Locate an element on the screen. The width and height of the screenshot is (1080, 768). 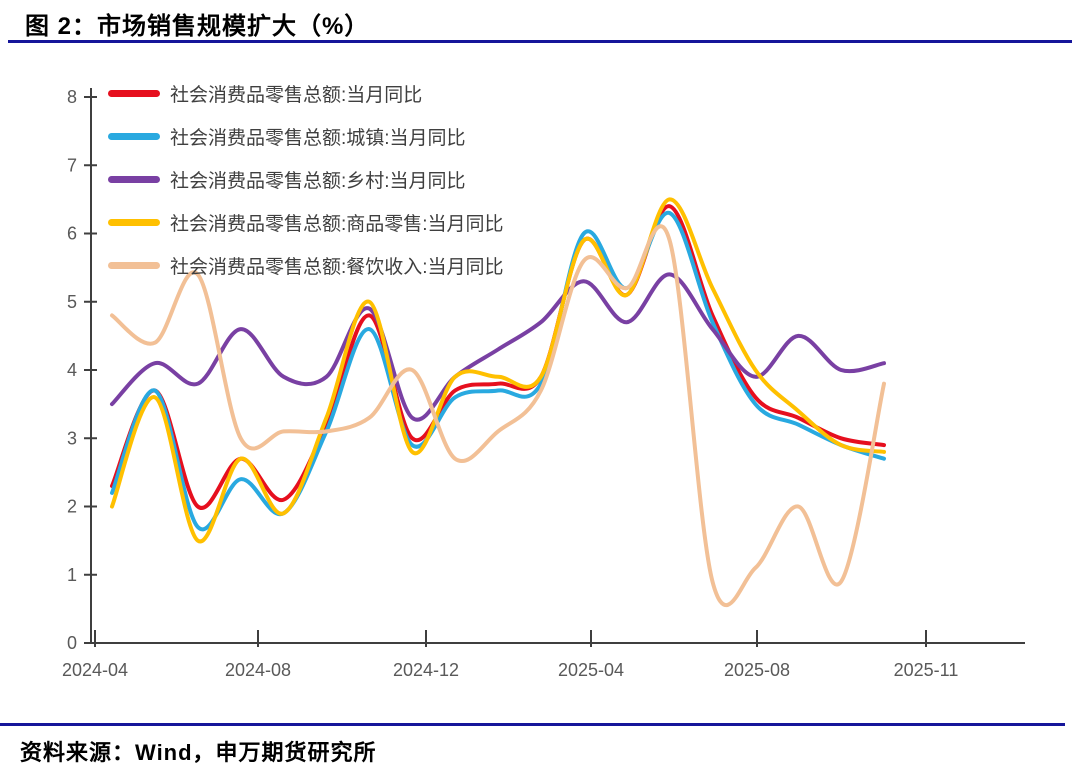
legend-item-total: 社会消费品零售总额:当月同比 is located at coordinates (306, 93).